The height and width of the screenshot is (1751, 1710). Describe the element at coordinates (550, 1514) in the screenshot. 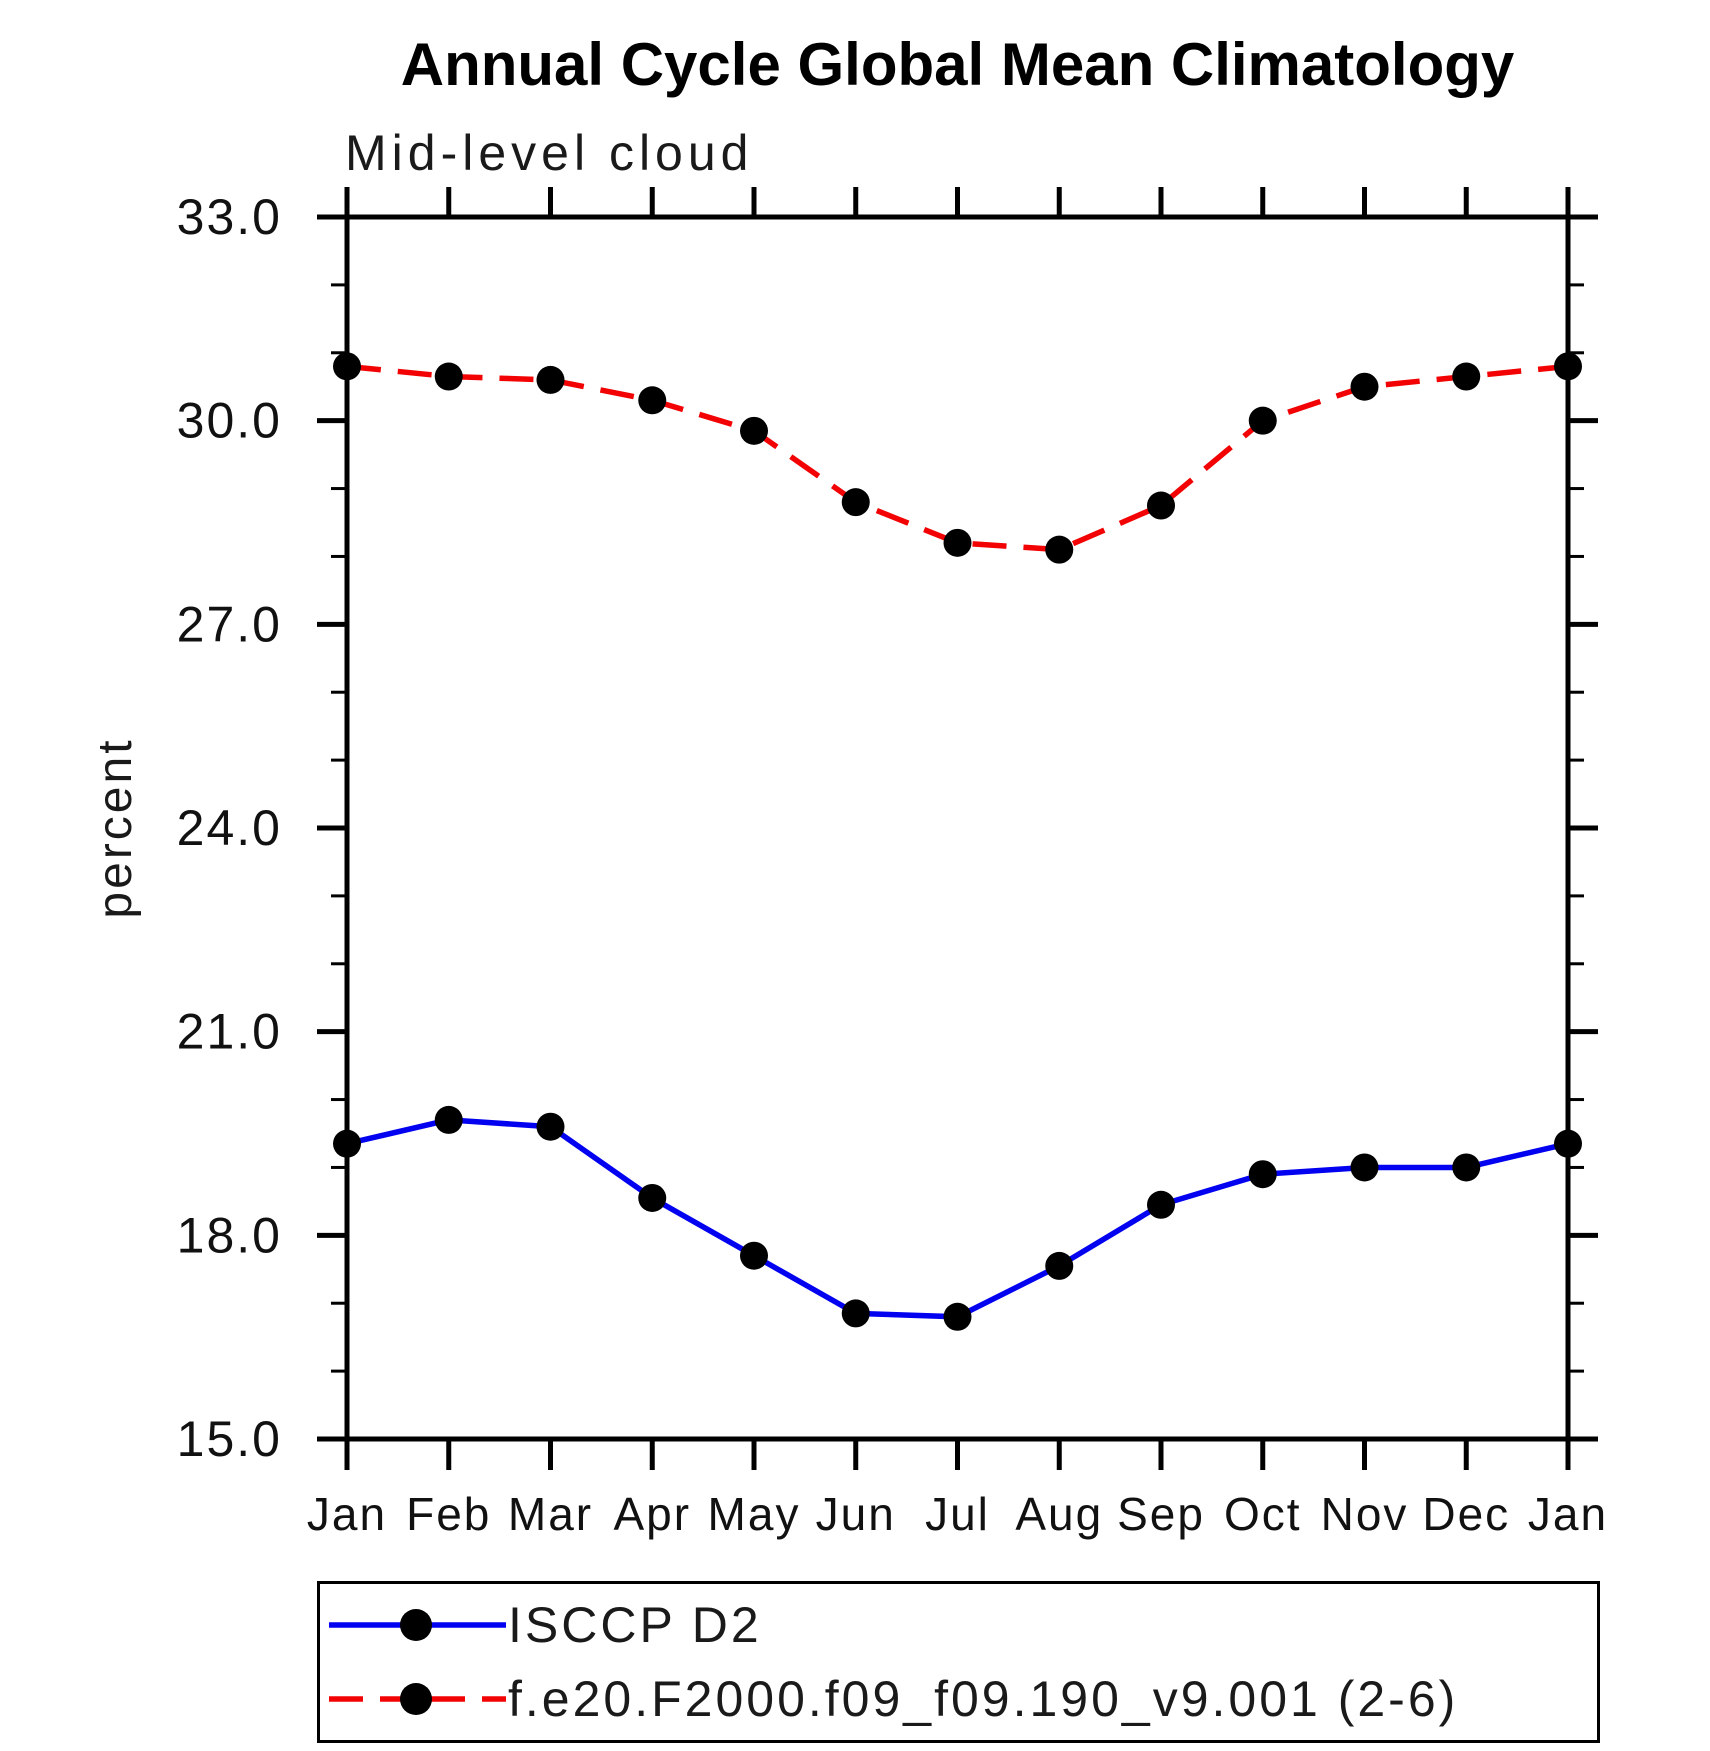

I see `x-tick-label: Mar` at that location.